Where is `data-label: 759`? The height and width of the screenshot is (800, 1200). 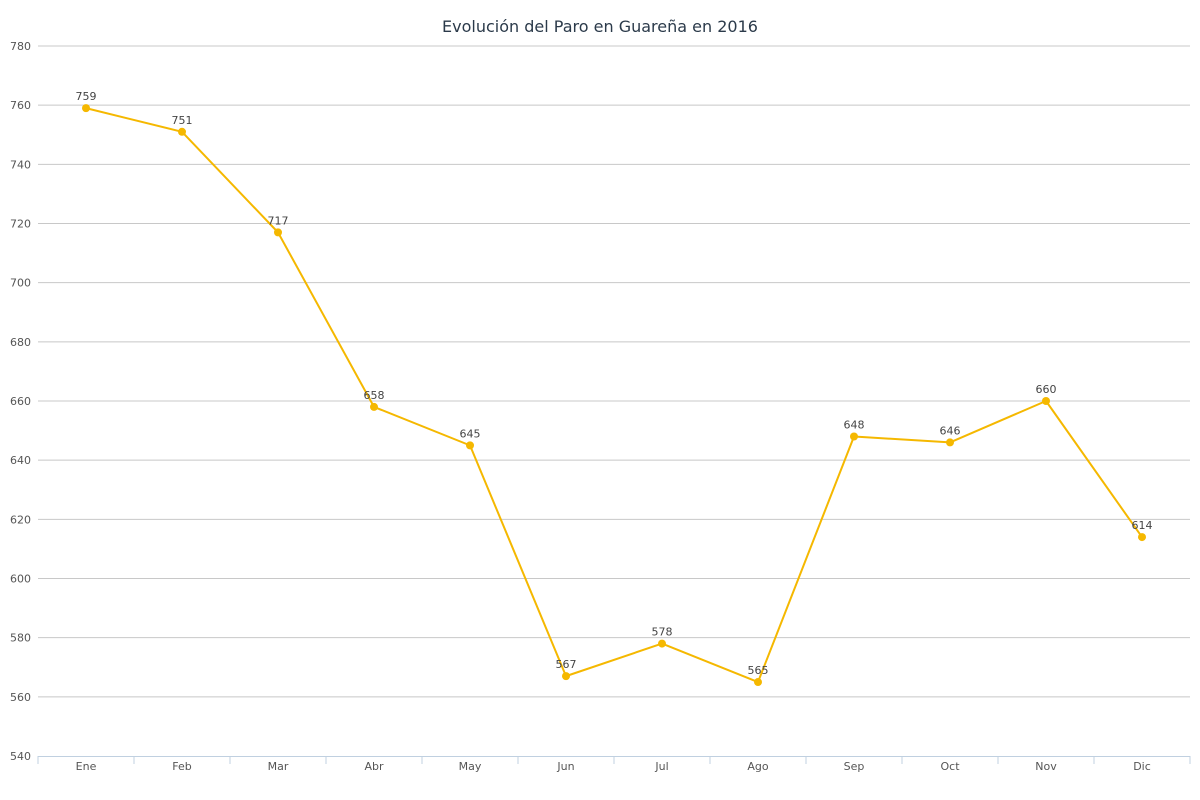
data-label: 759 is located at coordinates (86, 96).